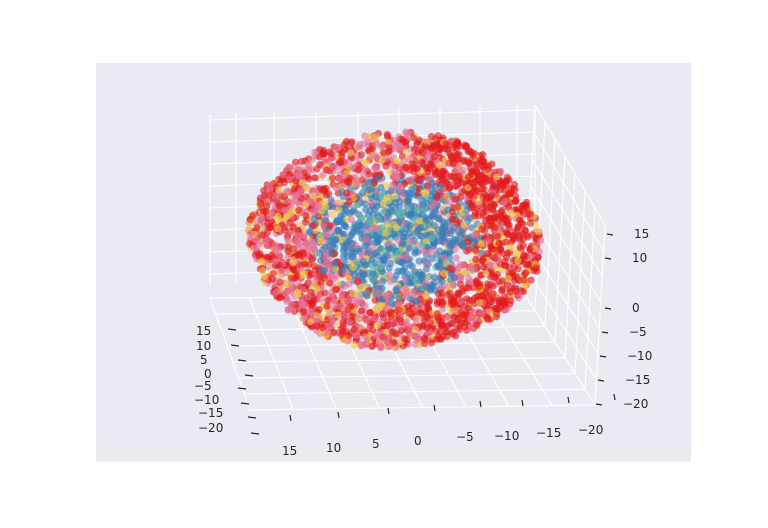 This screenshot has height=528, width=768. Describe the element at coordinates (338, 415) in the screenshot. I see `y-tick-mark` at that location.